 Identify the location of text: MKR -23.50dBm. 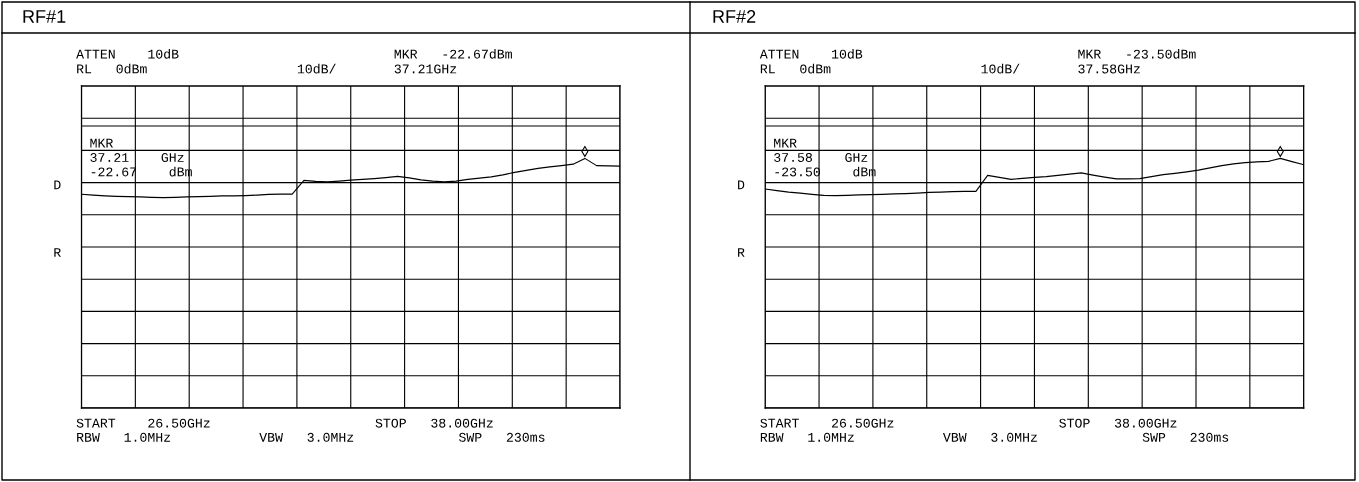
(1137, 53).